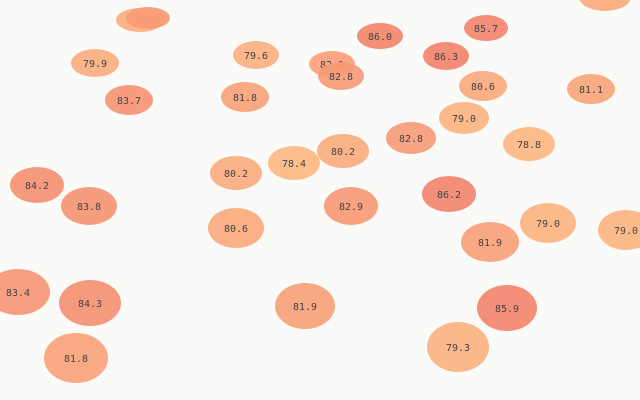 This screenshot has height=400, width=640. I want to click on data-point: 85.9, so click(507, 308).